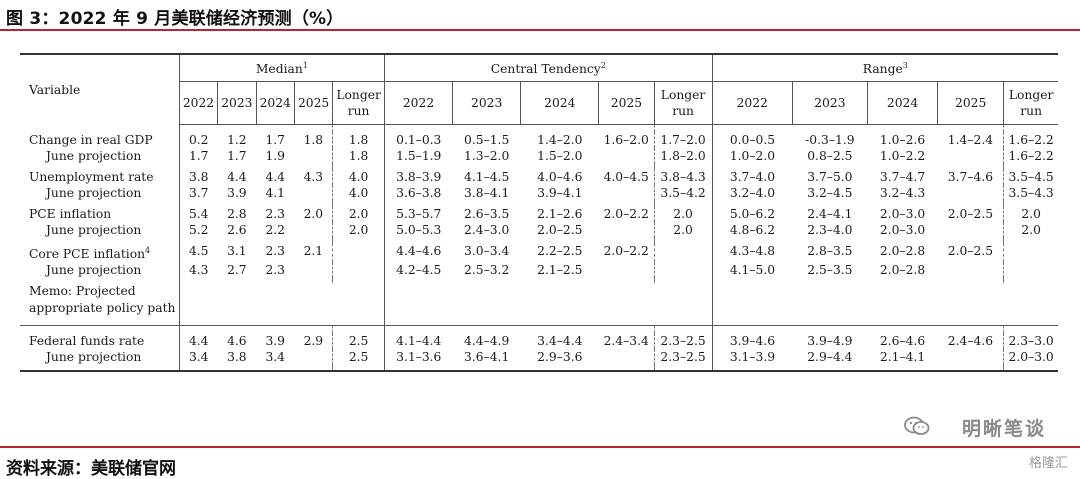  Describe the element at coordinates (487, 357) in the screenshot. I see `value-cell: 3.6–4.1` at that location.